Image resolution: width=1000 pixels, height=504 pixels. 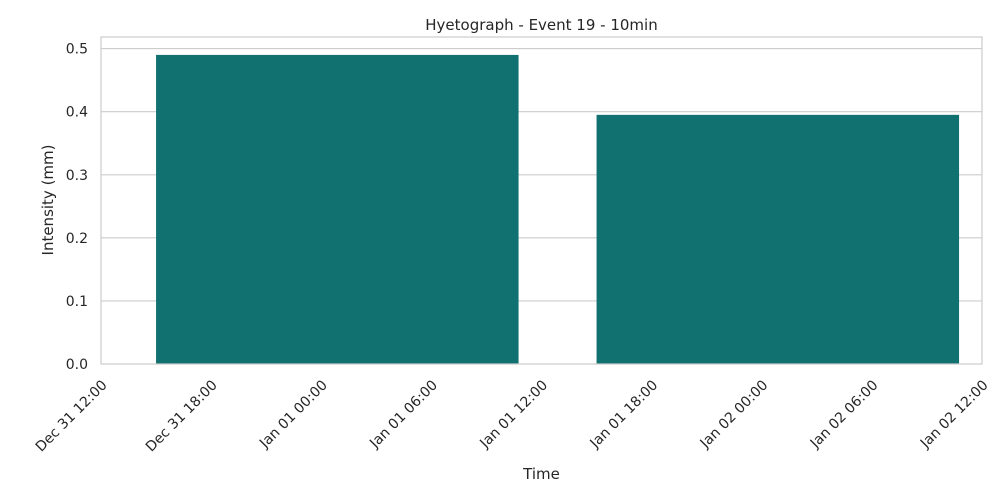 What do you see at coordinates (77, 50) in the screenshot?
I see `y-tick-label: 0.5` at bounding box center [77, 50].